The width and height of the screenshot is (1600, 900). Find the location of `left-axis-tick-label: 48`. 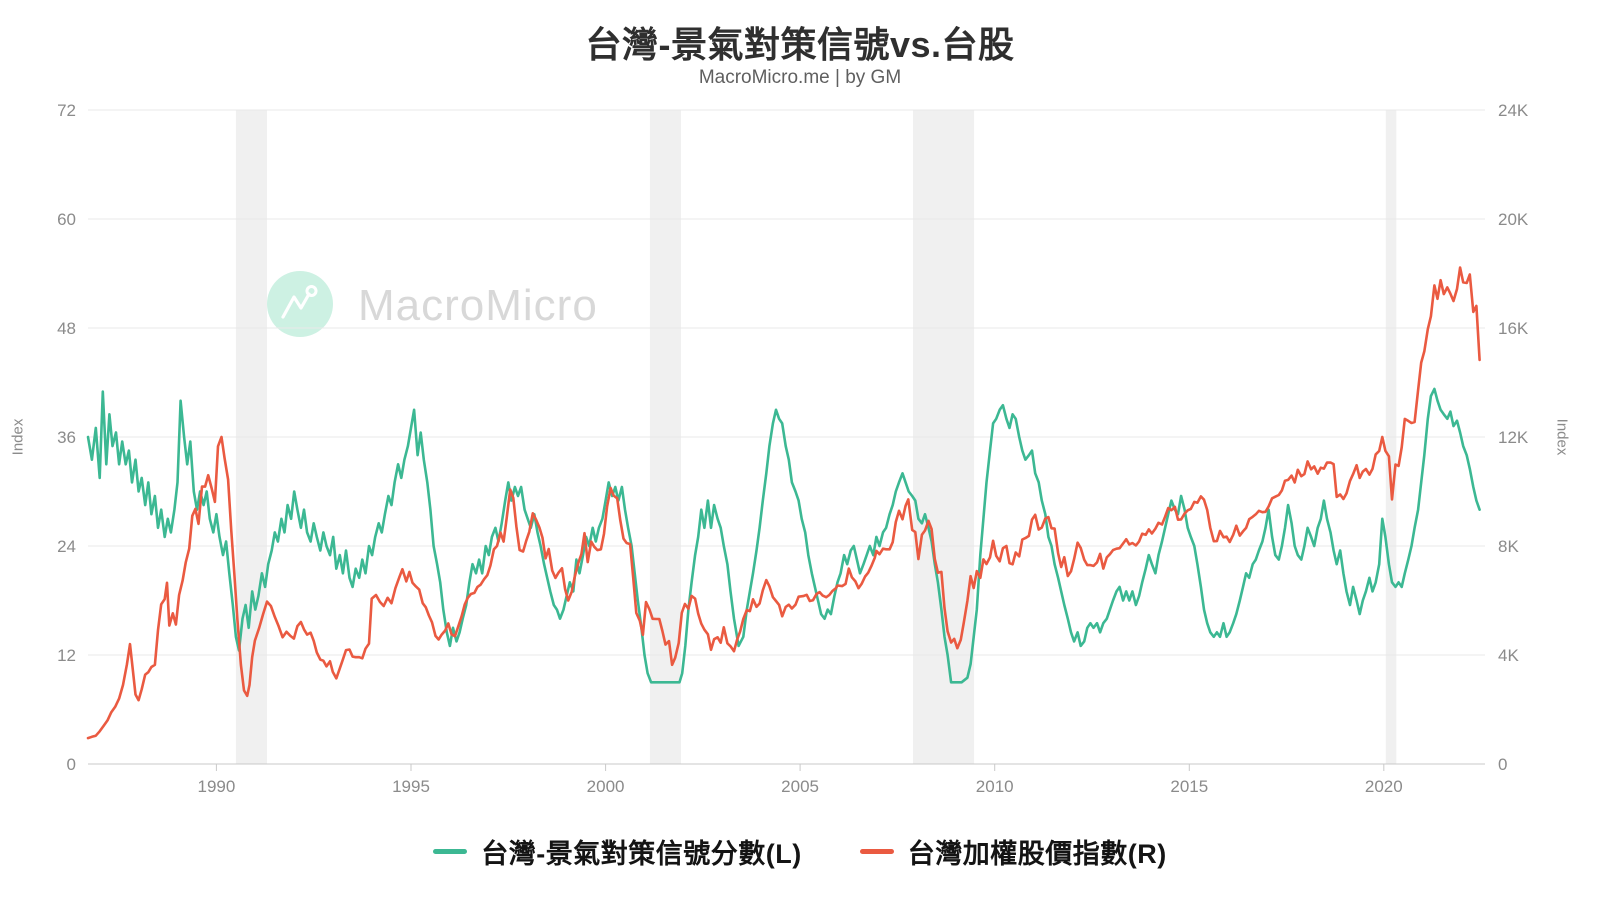

left-axis-tick-label: 48 is located at coordinates (66, 328).